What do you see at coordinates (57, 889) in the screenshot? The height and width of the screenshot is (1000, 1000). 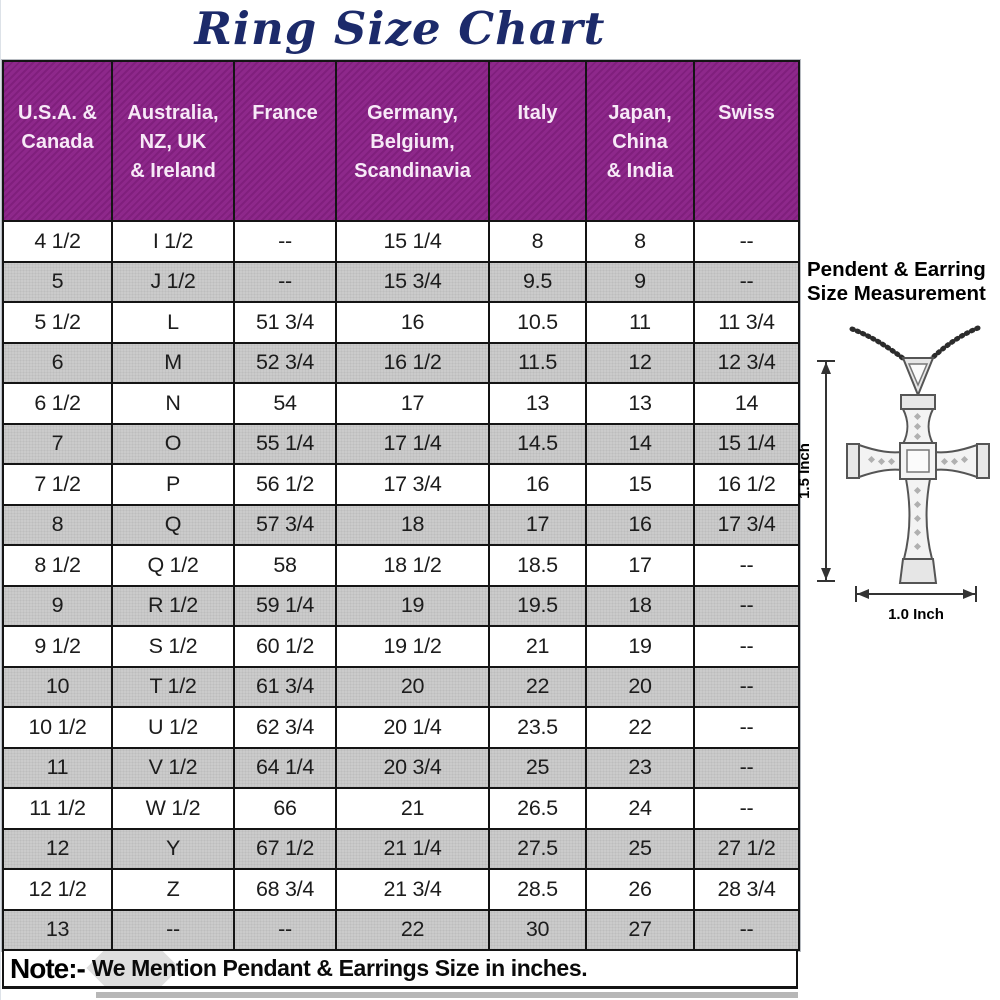 I see `table-cell: 12 1/2` at bounding box center [57, 889].